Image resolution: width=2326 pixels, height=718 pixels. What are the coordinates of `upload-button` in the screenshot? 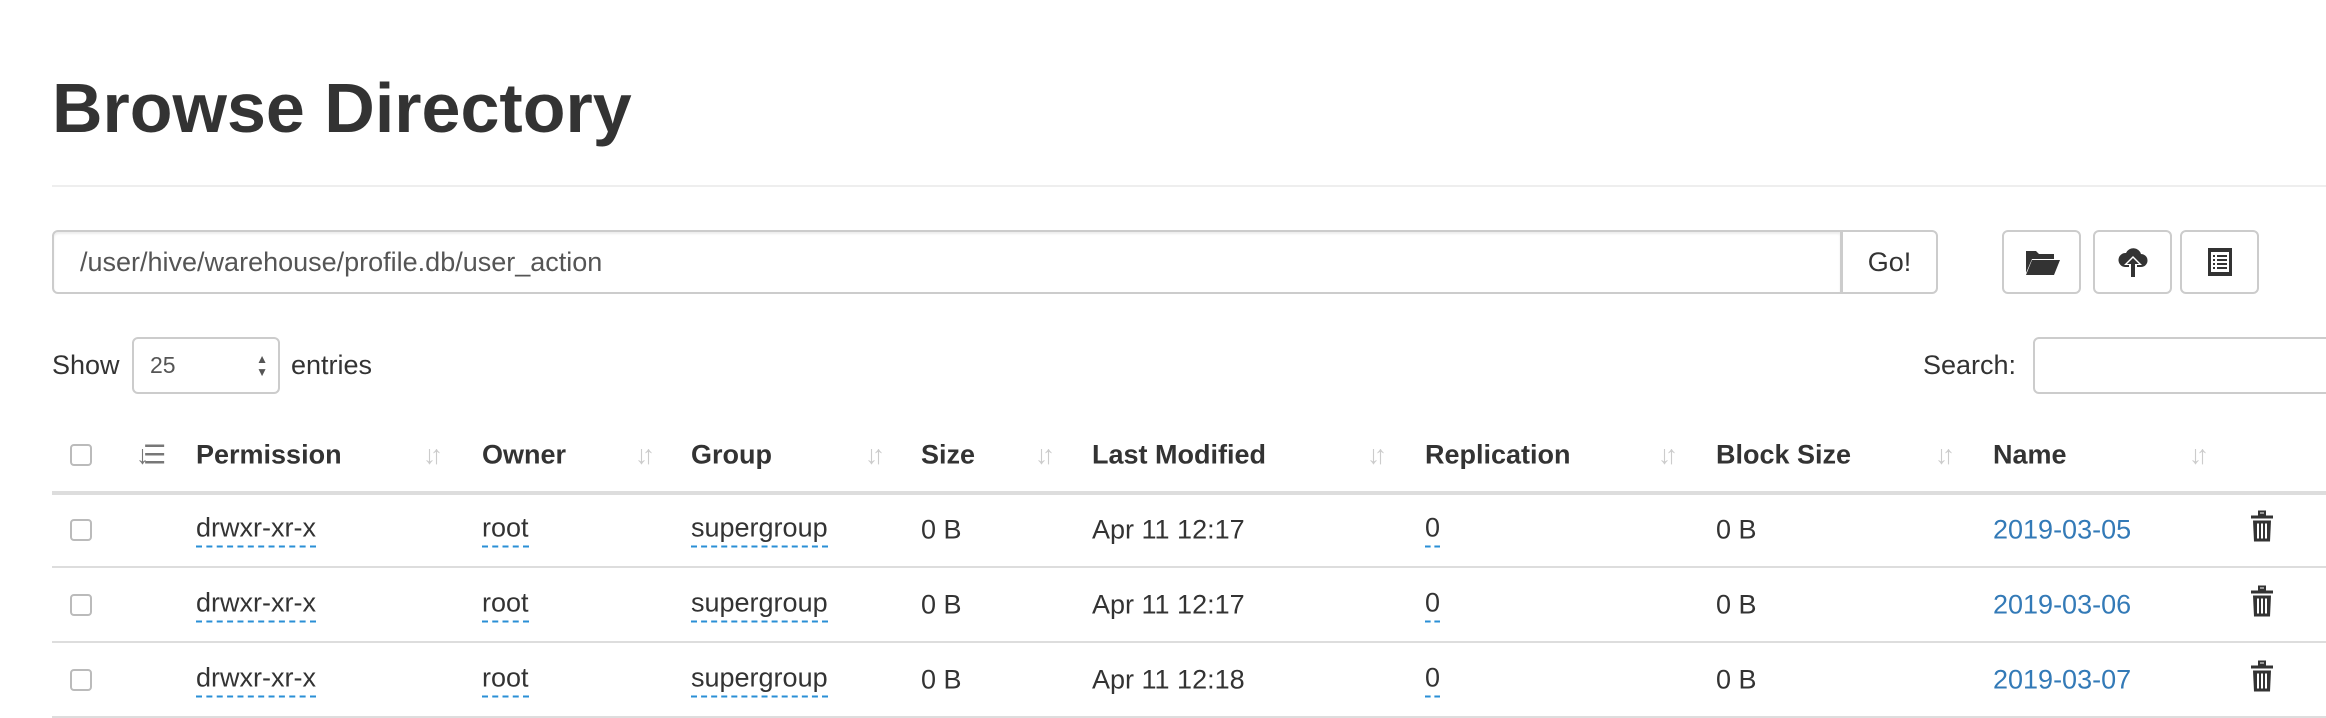 It's located at (2132, 262).